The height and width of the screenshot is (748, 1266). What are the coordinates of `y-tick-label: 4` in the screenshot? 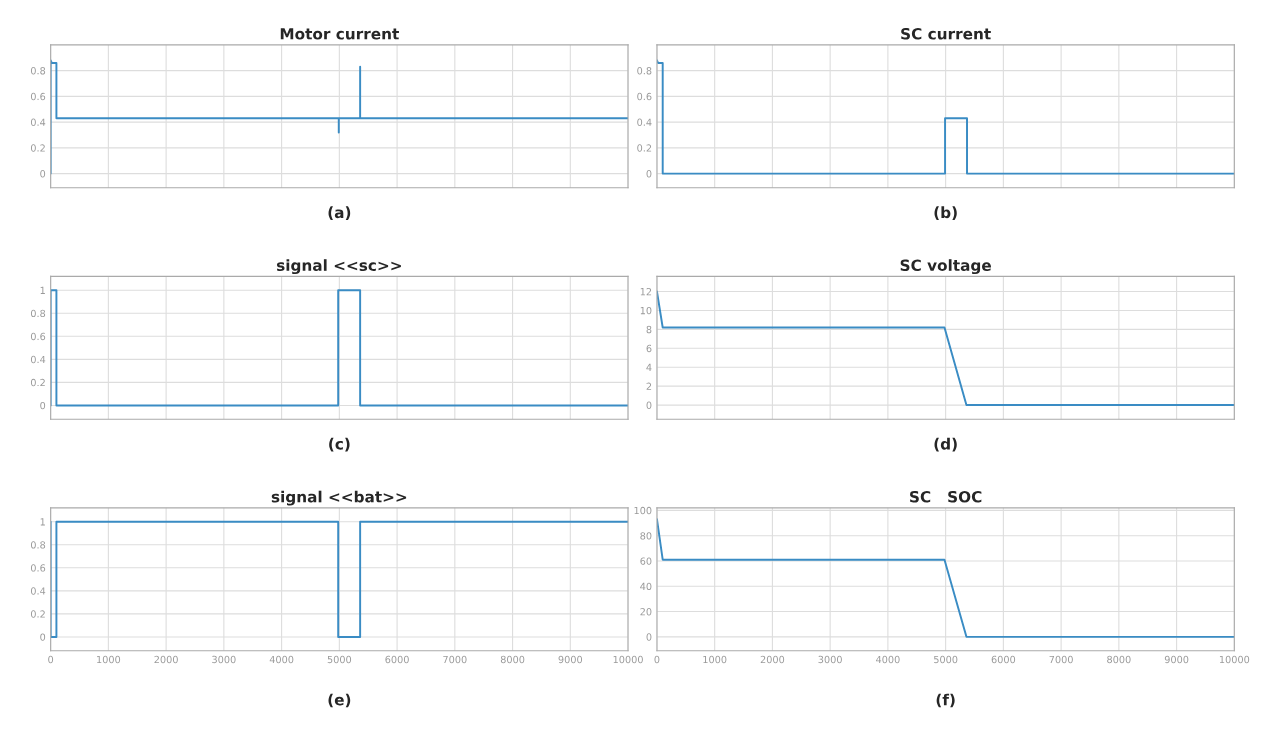 It's located at (649, 367).